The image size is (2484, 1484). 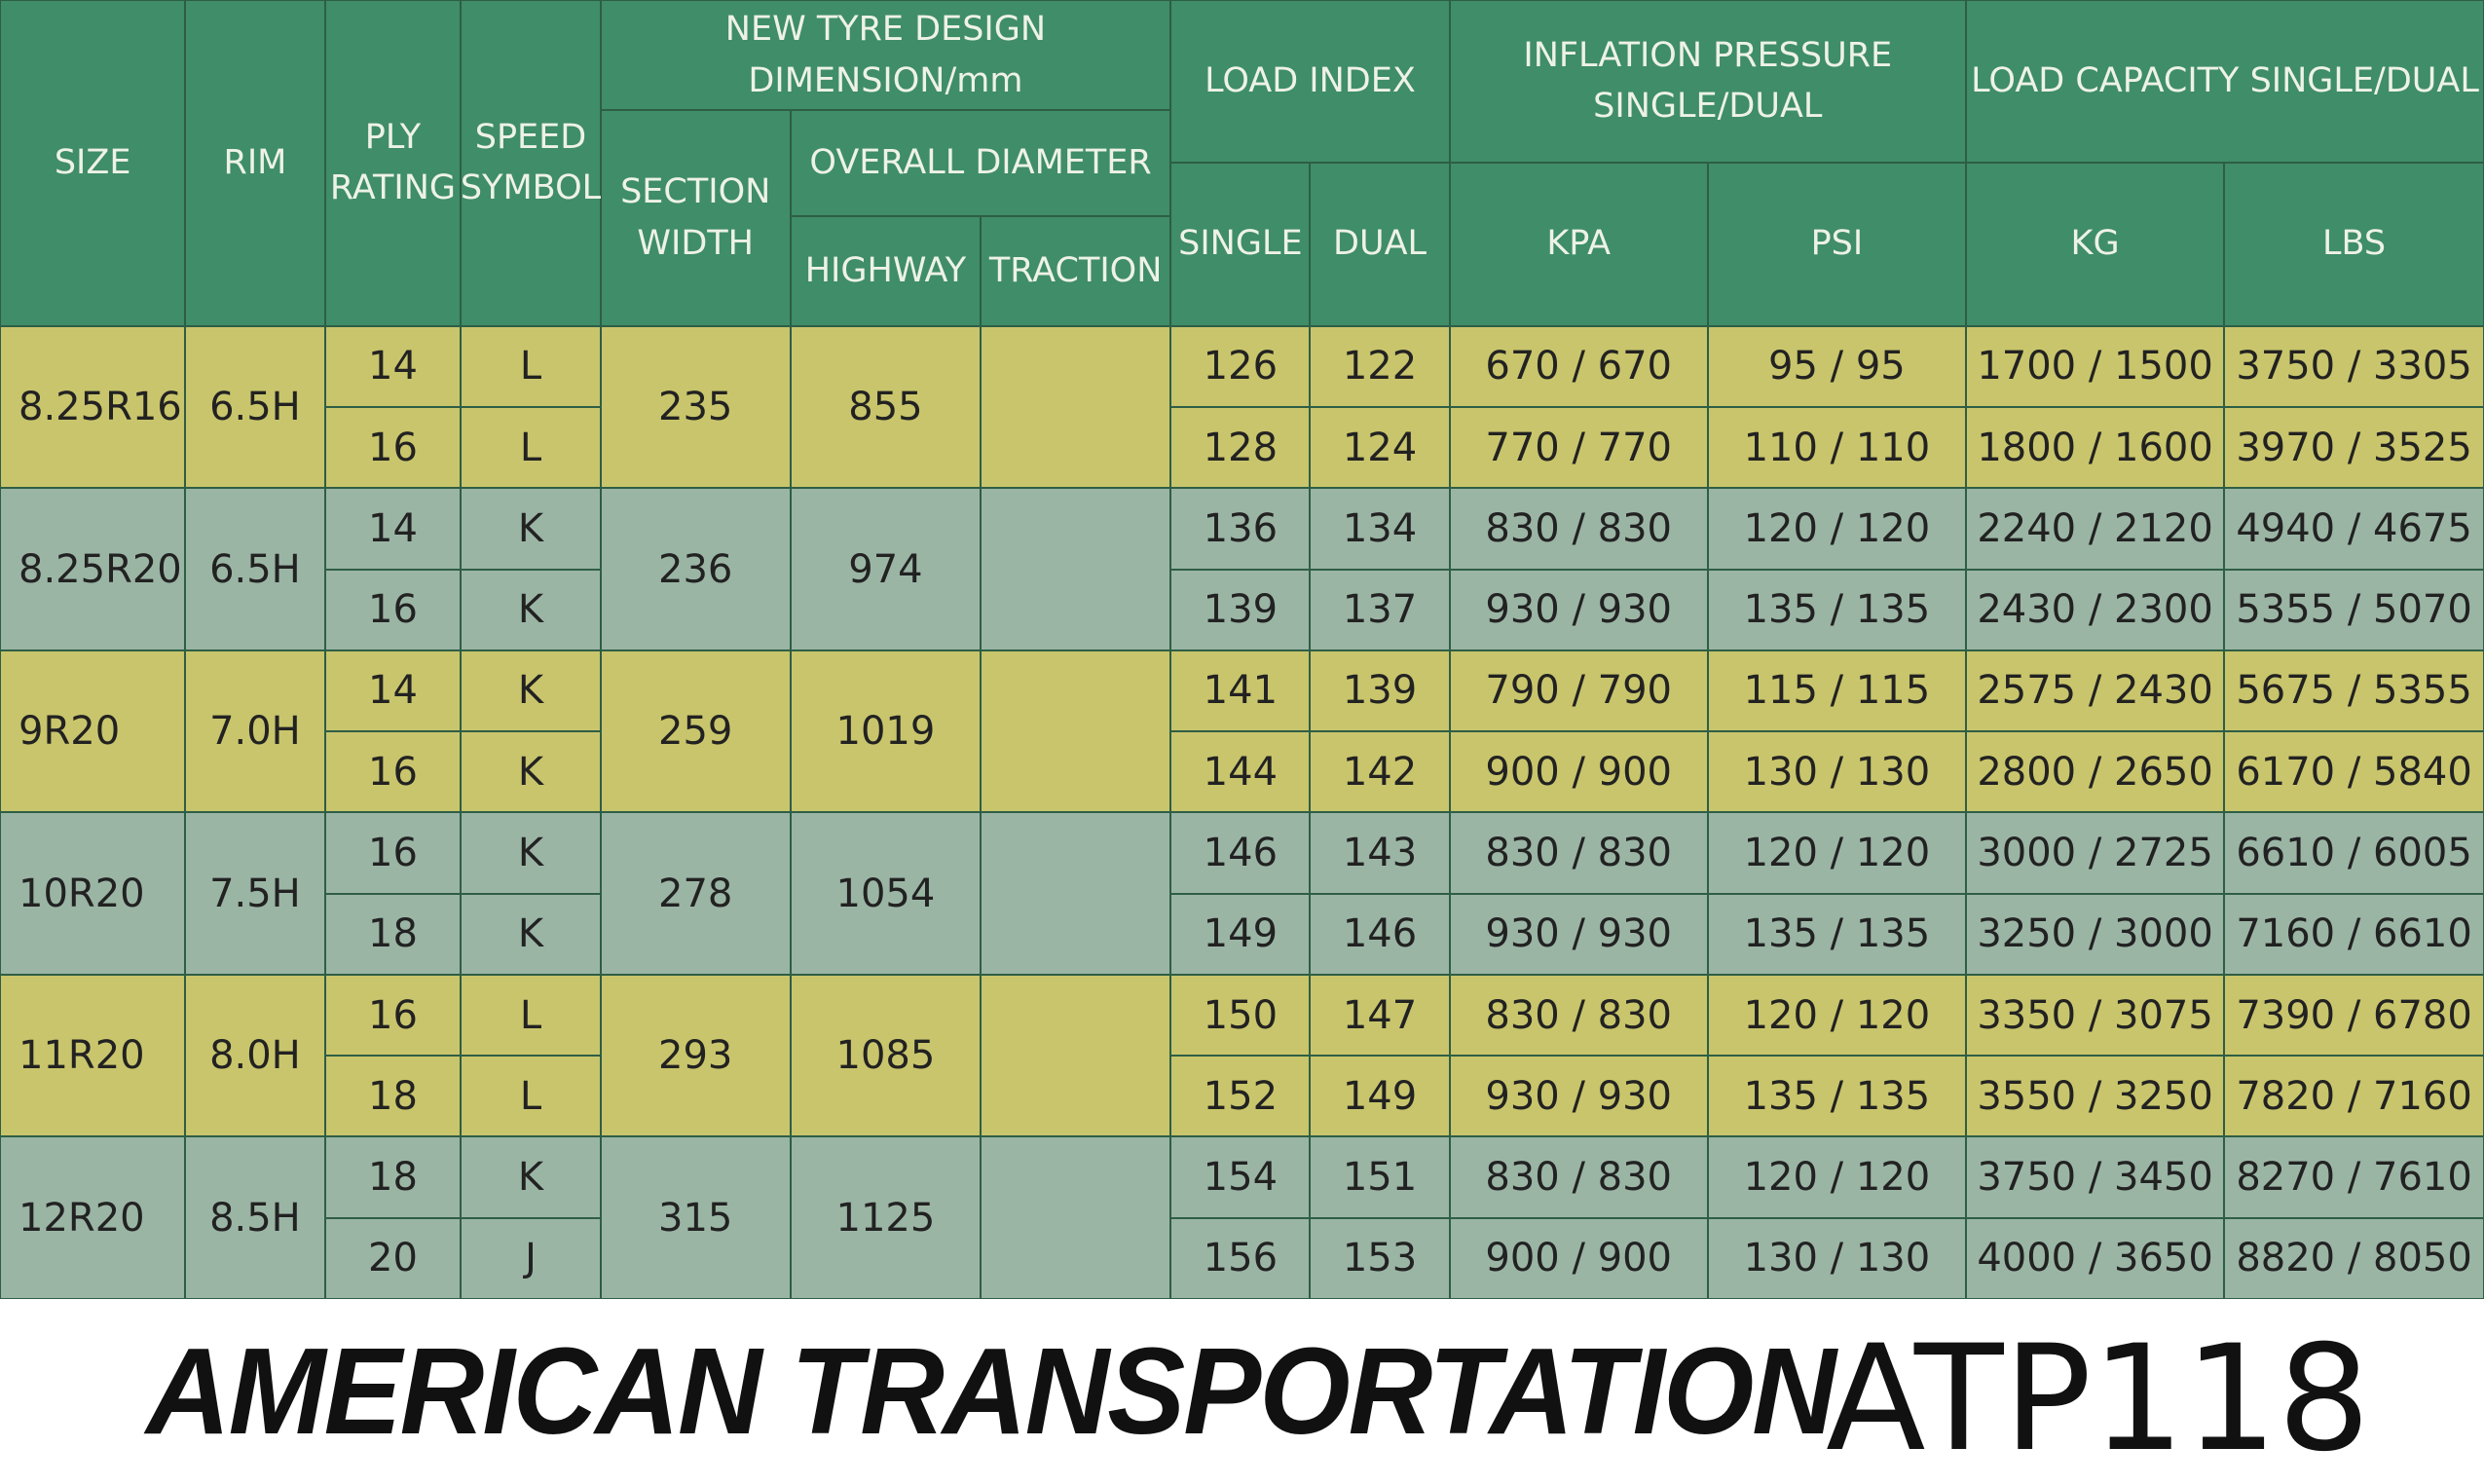 What do you see at coordinates (1240, 772) in the screenshot?
I see `single-cell: 144` at bounding box center [1240, 772].